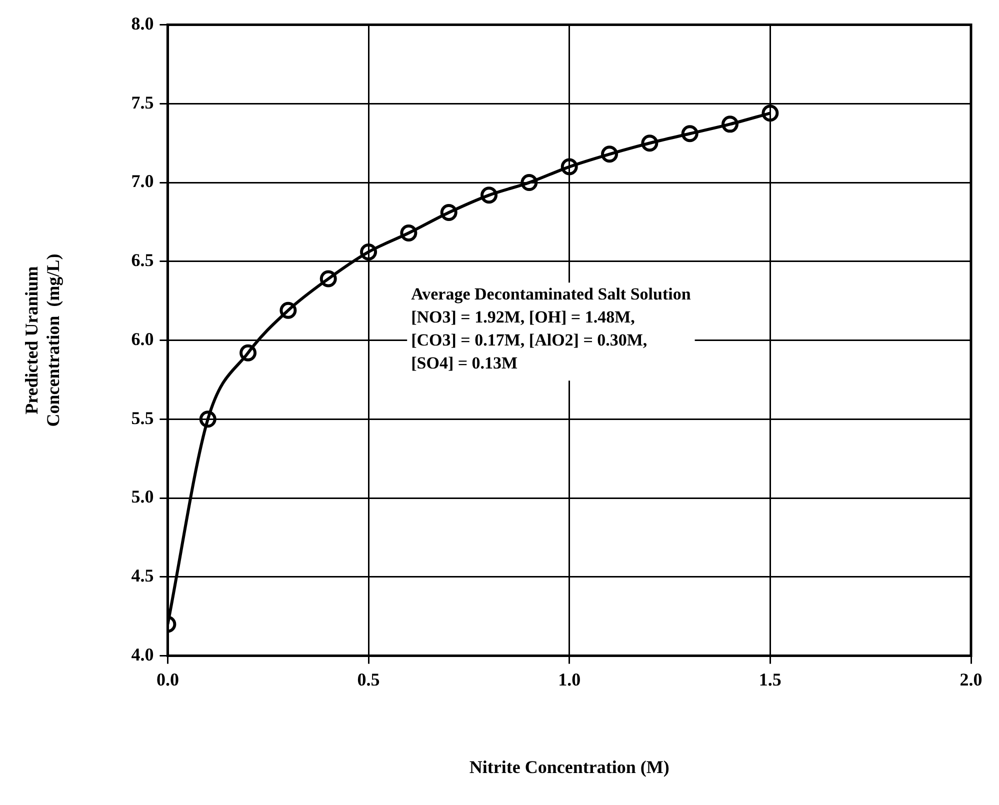 This screenshot has width=999, height=805. What do you see at coordinates (142, 102) in the screenshot?
I see `y-tick-label: 7.5` at bounding box center [142, 102].